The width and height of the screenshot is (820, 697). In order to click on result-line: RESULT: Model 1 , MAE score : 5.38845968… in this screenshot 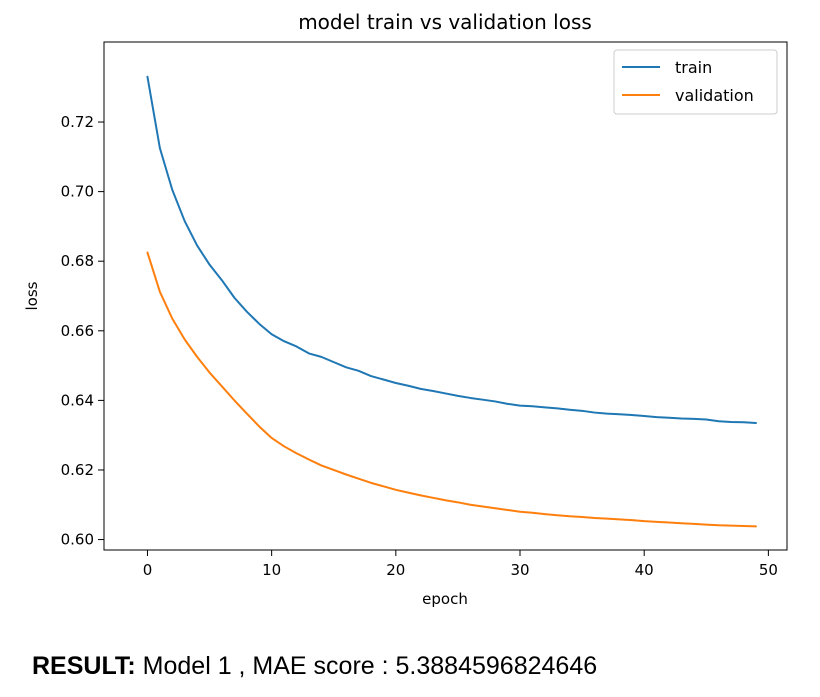, I will do `click(314, 666)`.